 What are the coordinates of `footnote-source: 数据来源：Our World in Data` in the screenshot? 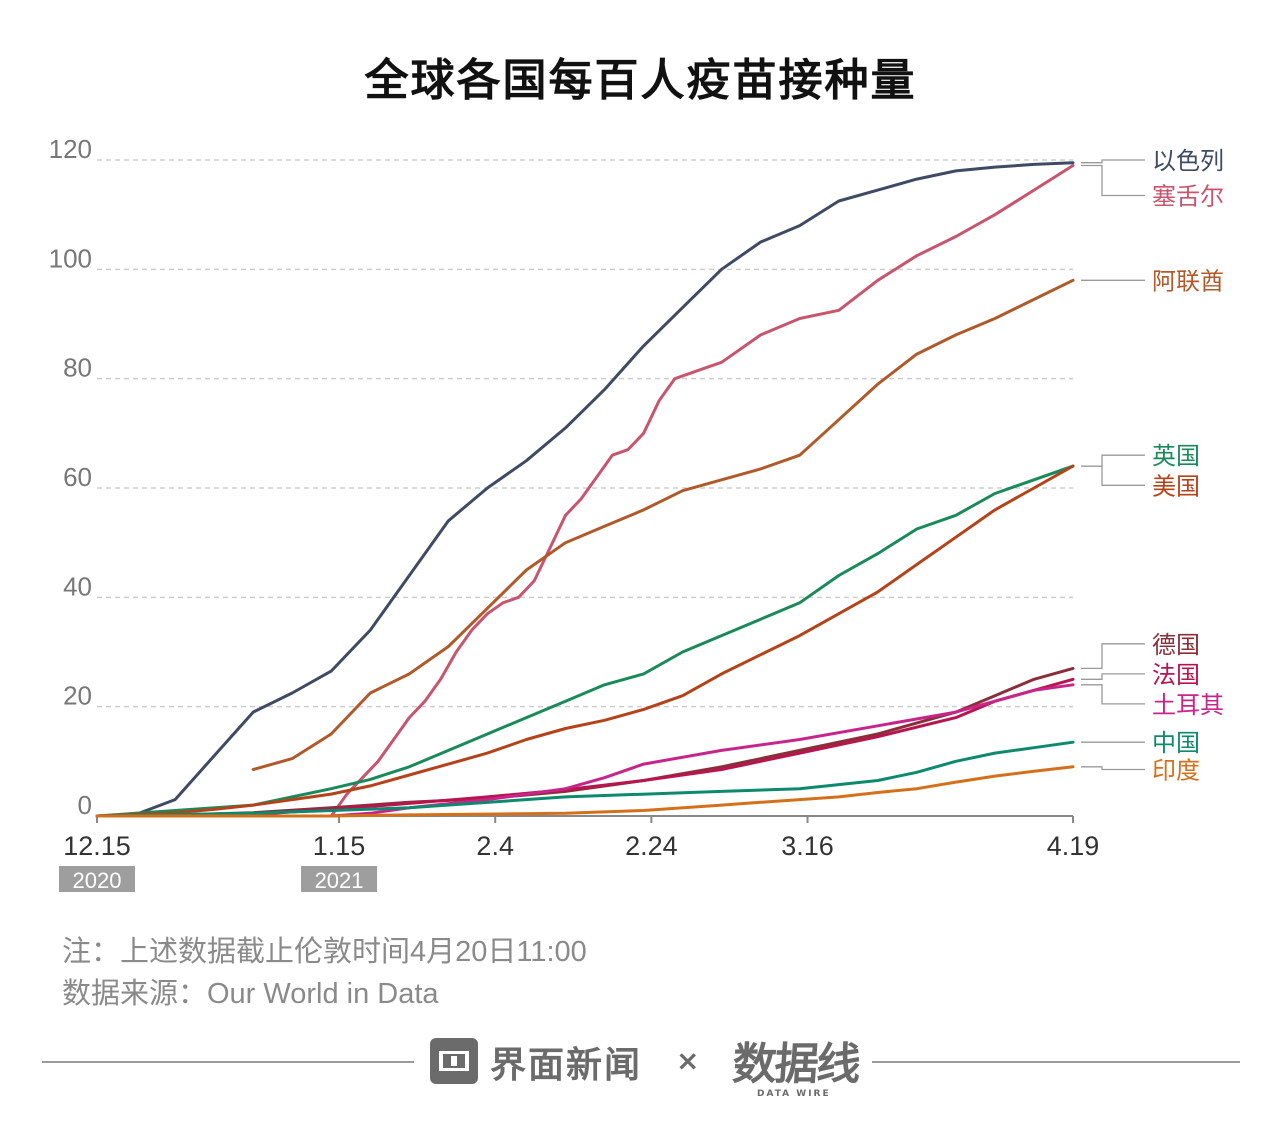 It's located at (250, 994).